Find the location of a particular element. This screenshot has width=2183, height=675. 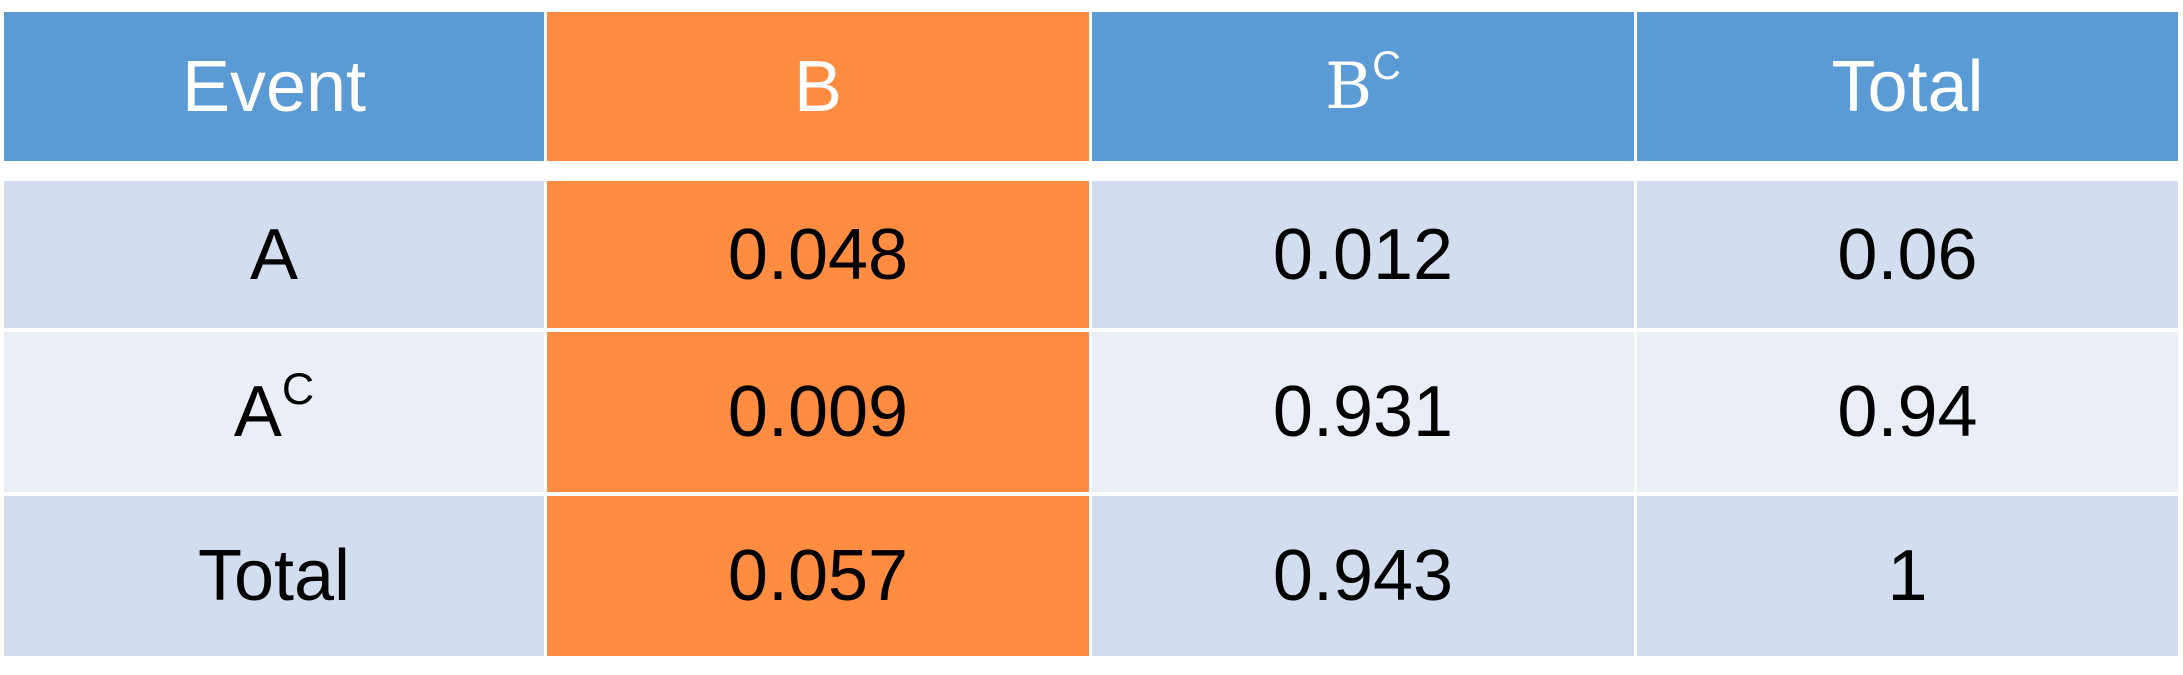

header-total: Total is located at coordinates (1907, 86).